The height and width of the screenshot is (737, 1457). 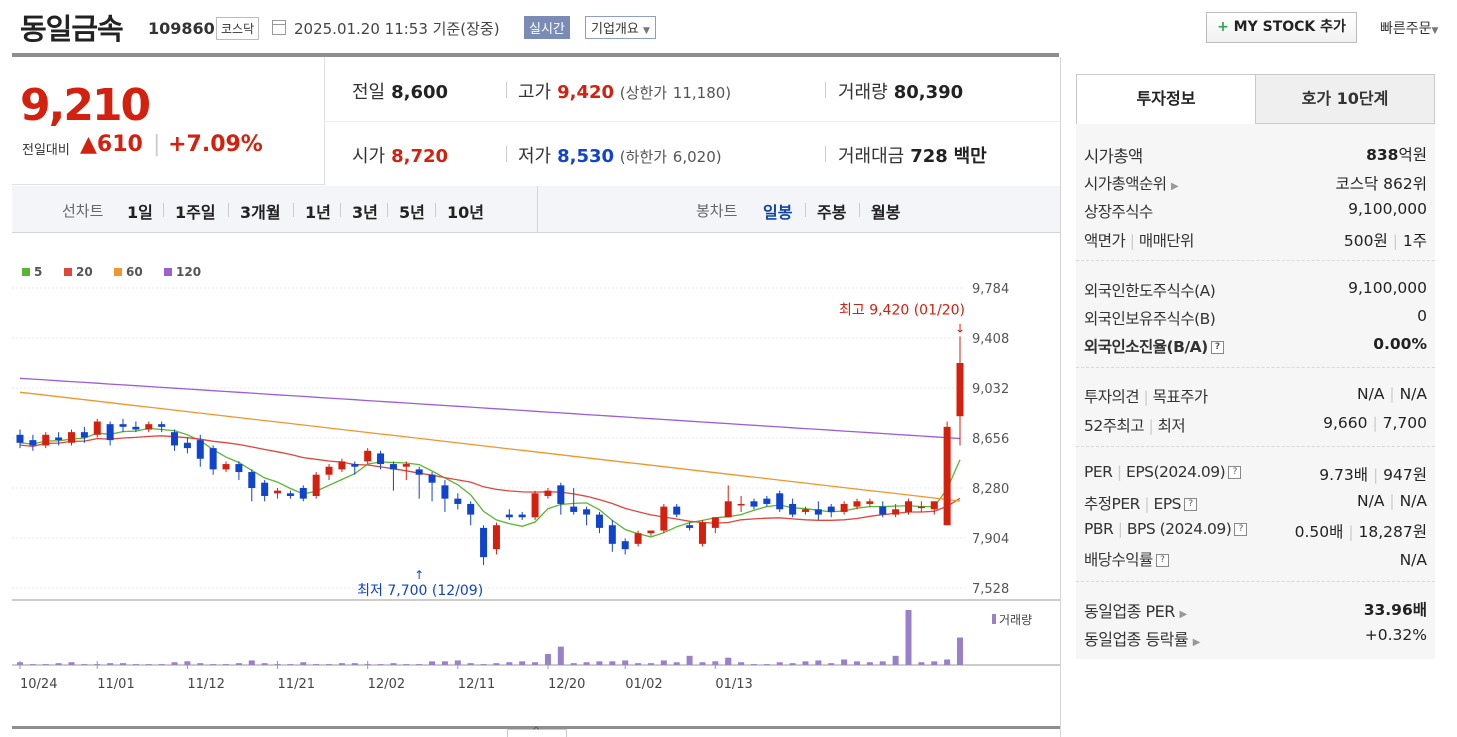 I want to click on y-tick-label: 7,904, so click(x=990, y=539).